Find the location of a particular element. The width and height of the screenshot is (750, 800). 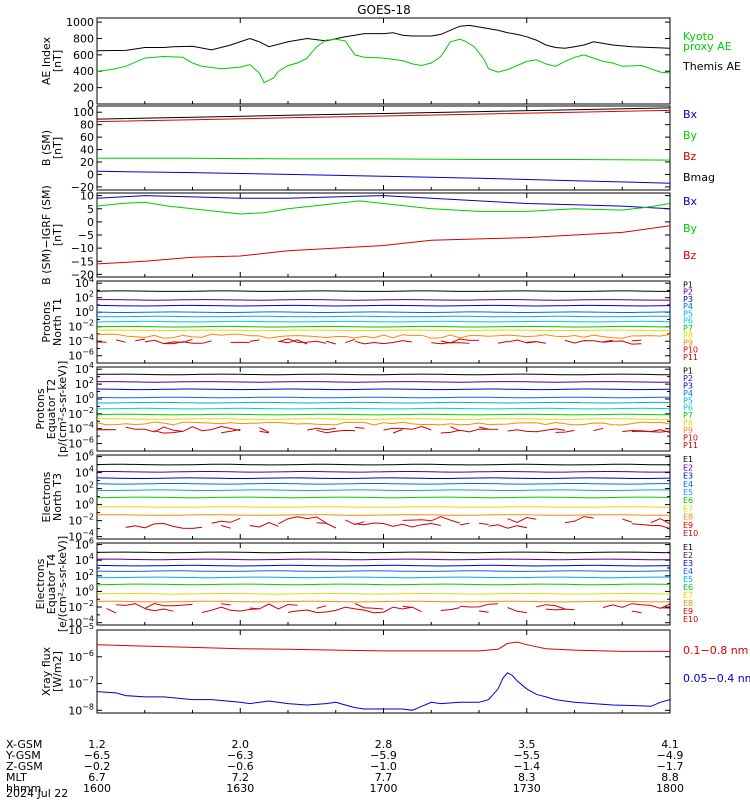

y-tick-label: 10⁻⁵ is located at coordinates (81, 629).